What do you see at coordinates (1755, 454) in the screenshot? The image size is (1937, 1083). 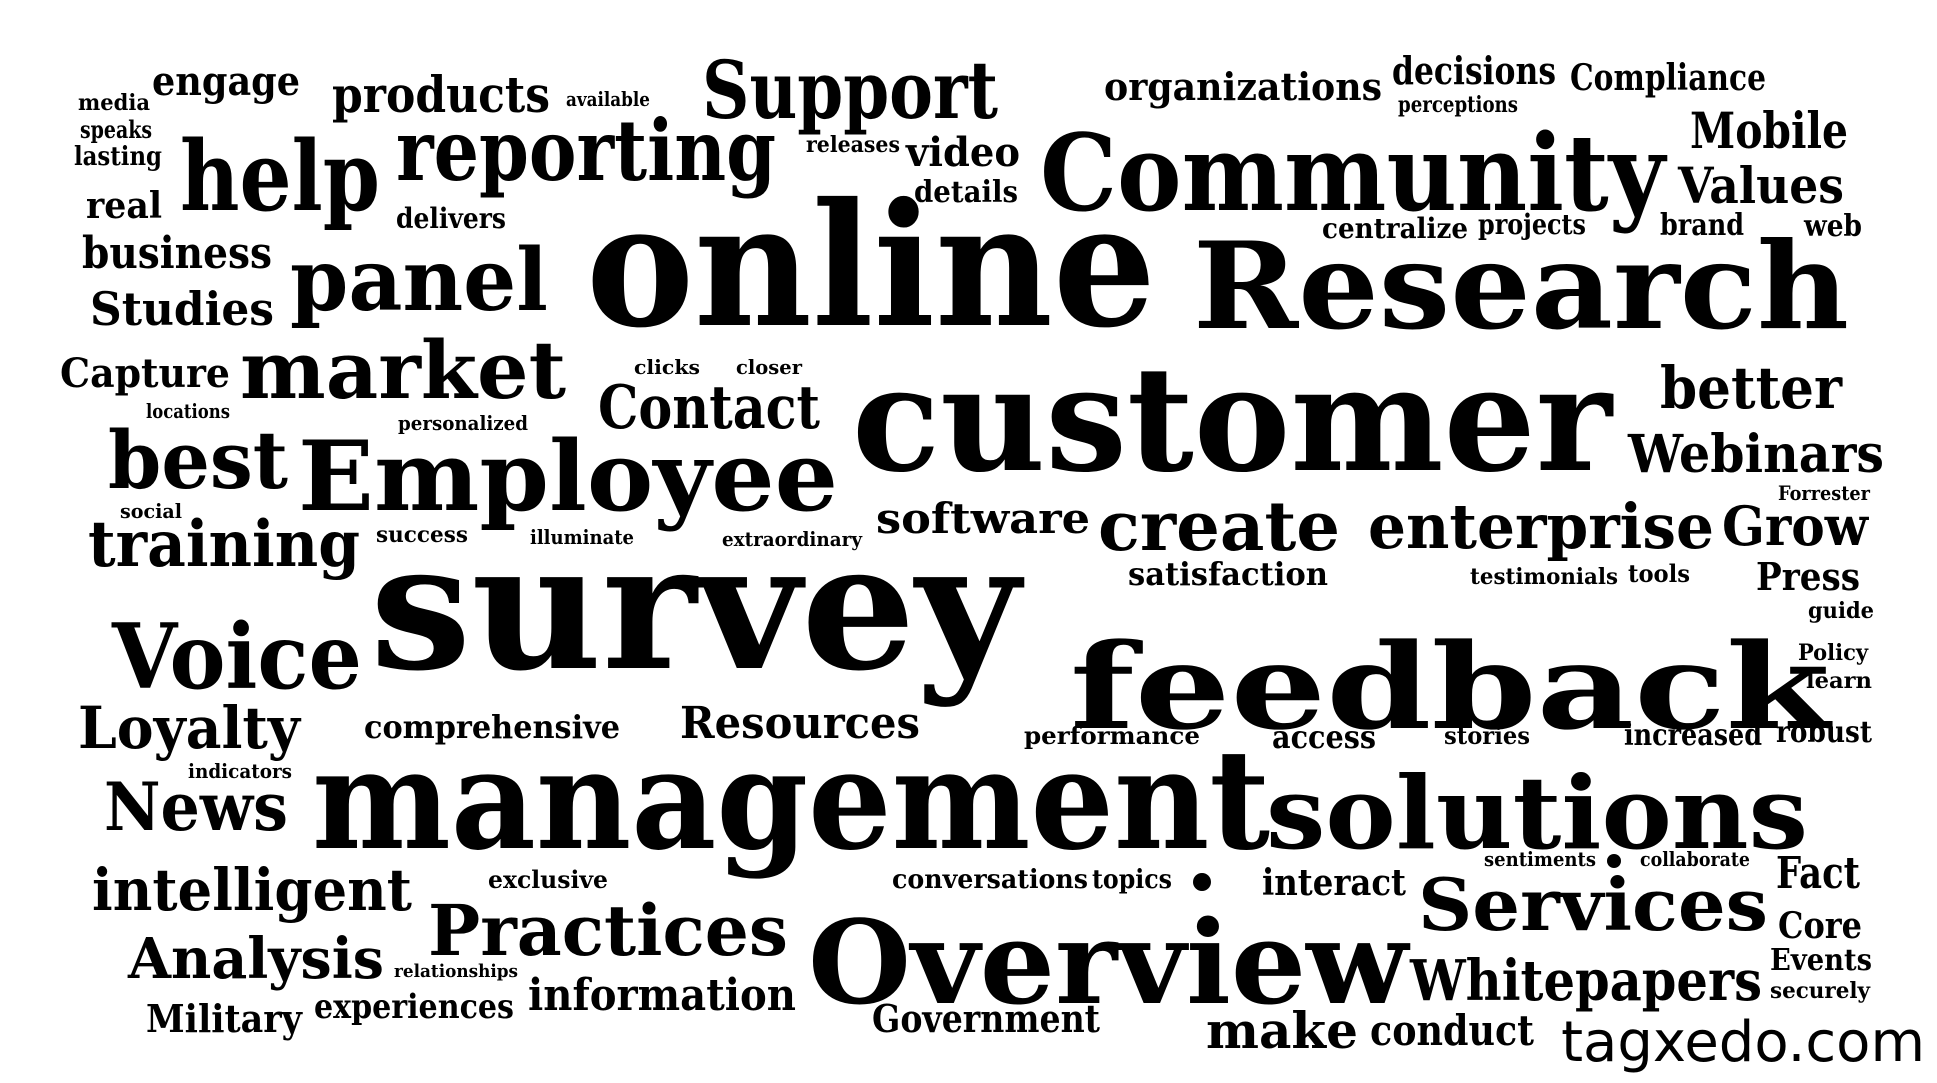 I see `word-webinars: Webinars` at bounding box center [1755, 454].